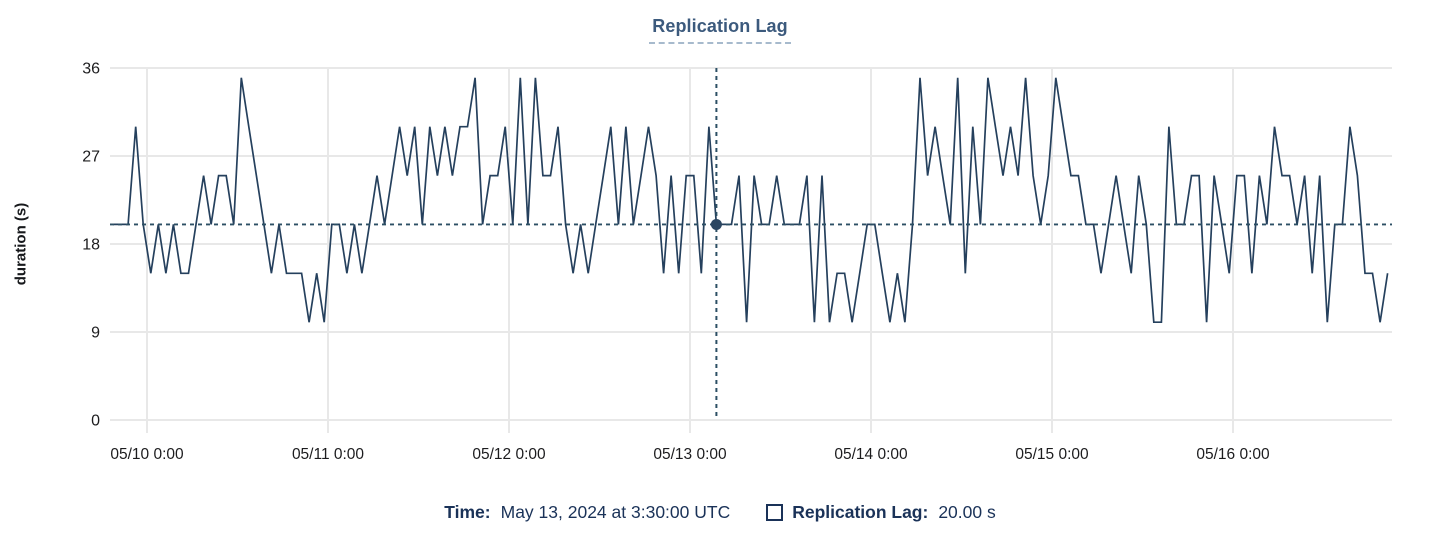  I want to click on time-value: May 13, 2024 at 3:30:00 UTC, so click(615, 512).